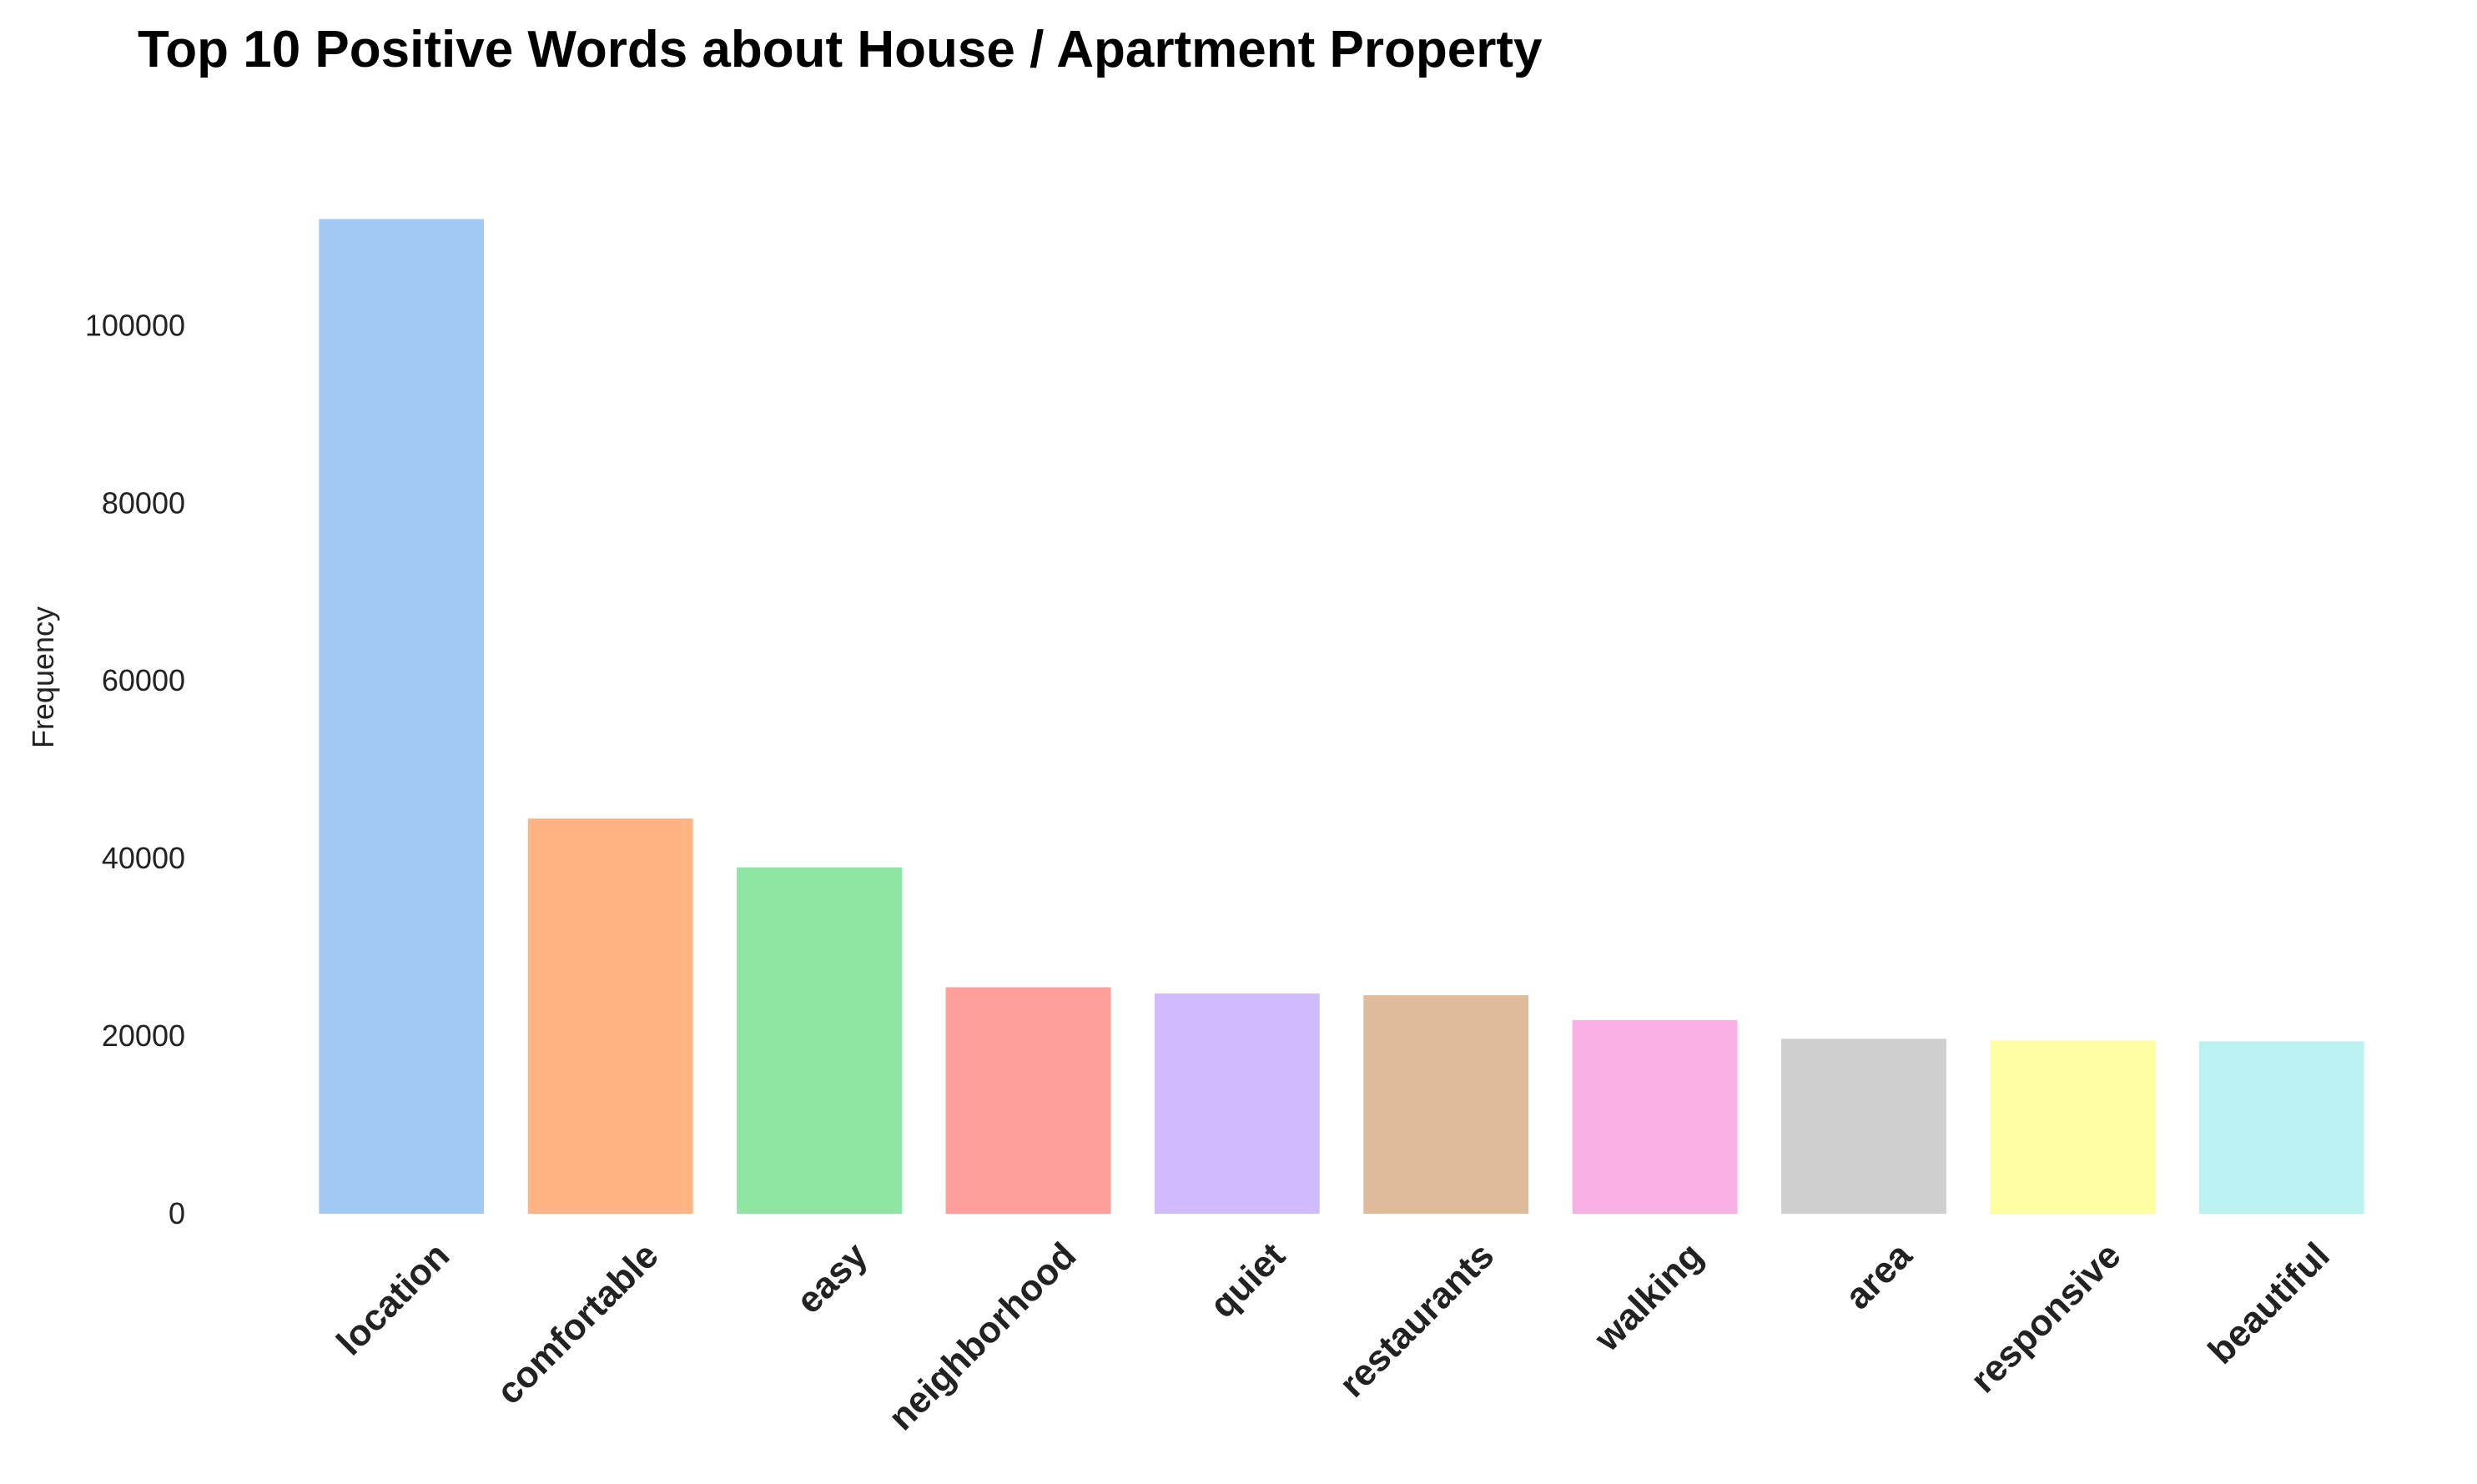  I want to click on x-tick-label: location, so click(393, 1299).